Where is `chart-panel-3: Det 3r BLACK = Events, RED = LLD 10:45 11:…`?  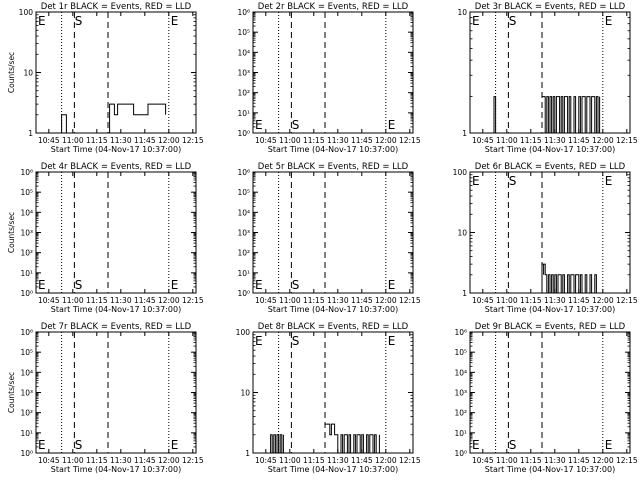 chart-panel-3: Det 3r BLACK = Events, RED = LLD 10:45 11:… is located at coordinates (547, 78).